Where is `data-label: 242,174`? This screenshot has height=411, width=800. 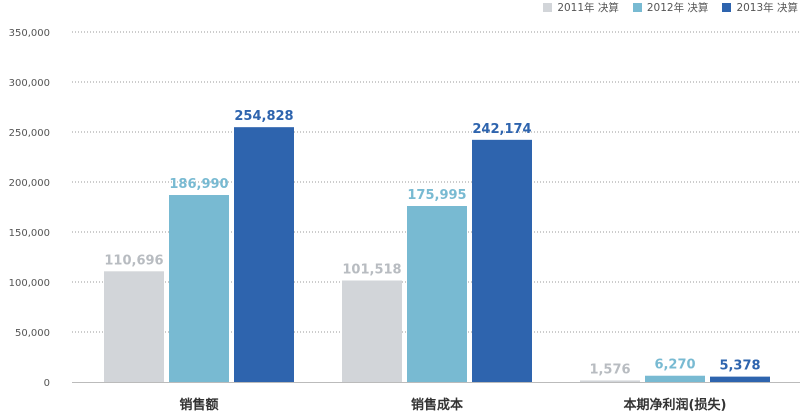
data-label: 242,174 is located at coordinates (501, 129).